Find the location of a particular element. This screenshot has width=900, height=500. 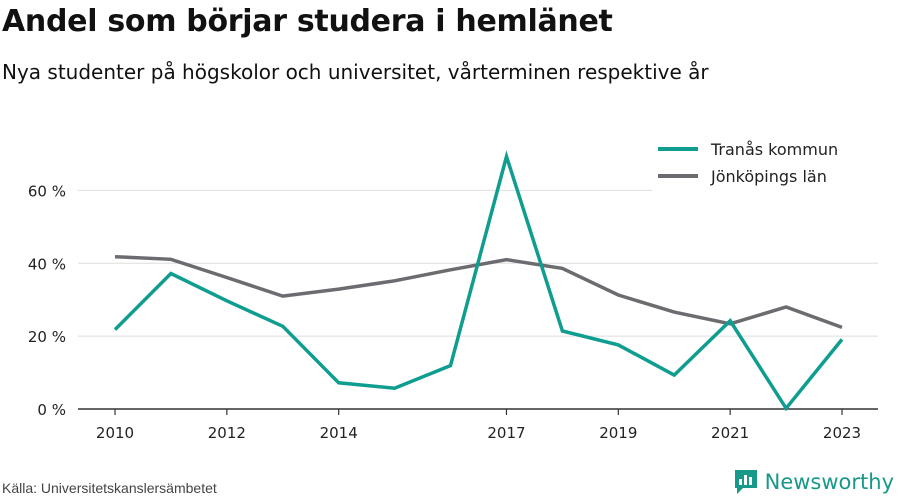

source-note: Källa: Universitetskanslersämbetet is located at coordinates (109, 488).